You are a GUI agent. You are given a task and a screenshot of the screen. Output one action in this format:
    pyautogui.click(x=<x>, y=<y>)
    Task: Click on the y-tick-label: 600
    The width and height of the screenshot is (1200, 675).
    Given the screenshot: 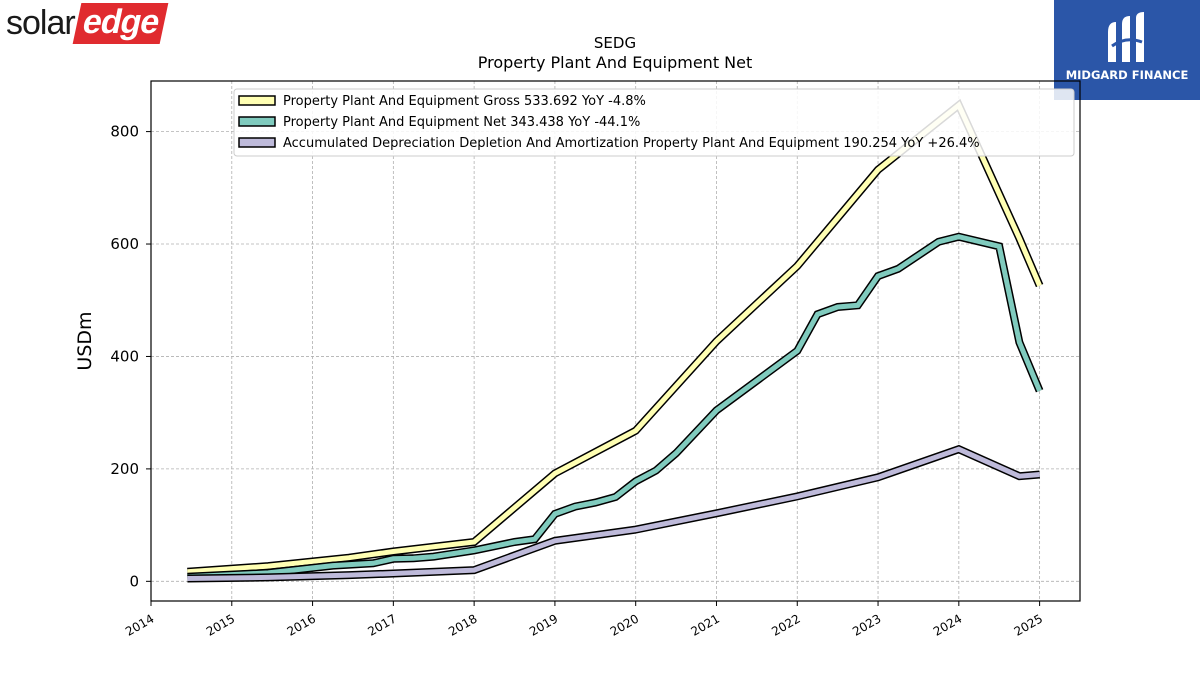 What is the action you would take?
    pyautogui.click(x=124, y=244)
    